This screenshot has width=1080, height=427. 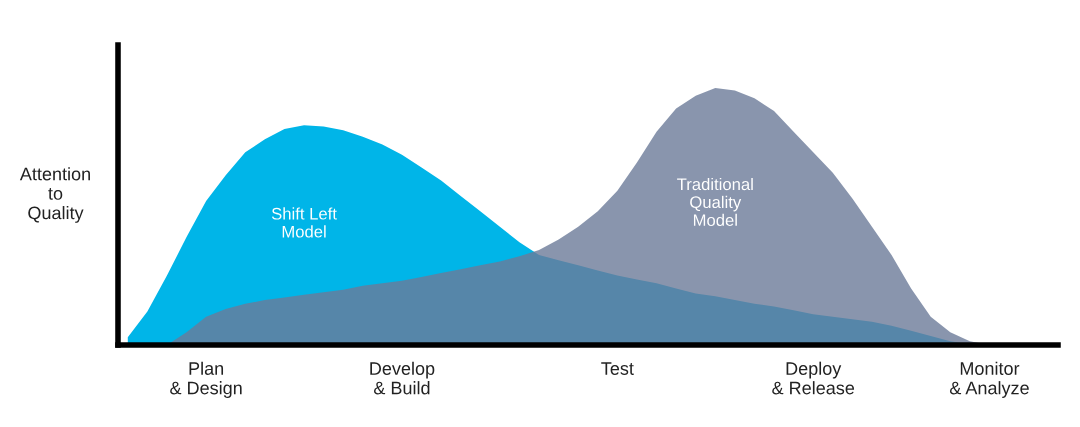 What do you see at coordinates (54, 195) in the screenshot?
I see `y-axis-title: Attention to Quality` at bounding box center [54, 195].